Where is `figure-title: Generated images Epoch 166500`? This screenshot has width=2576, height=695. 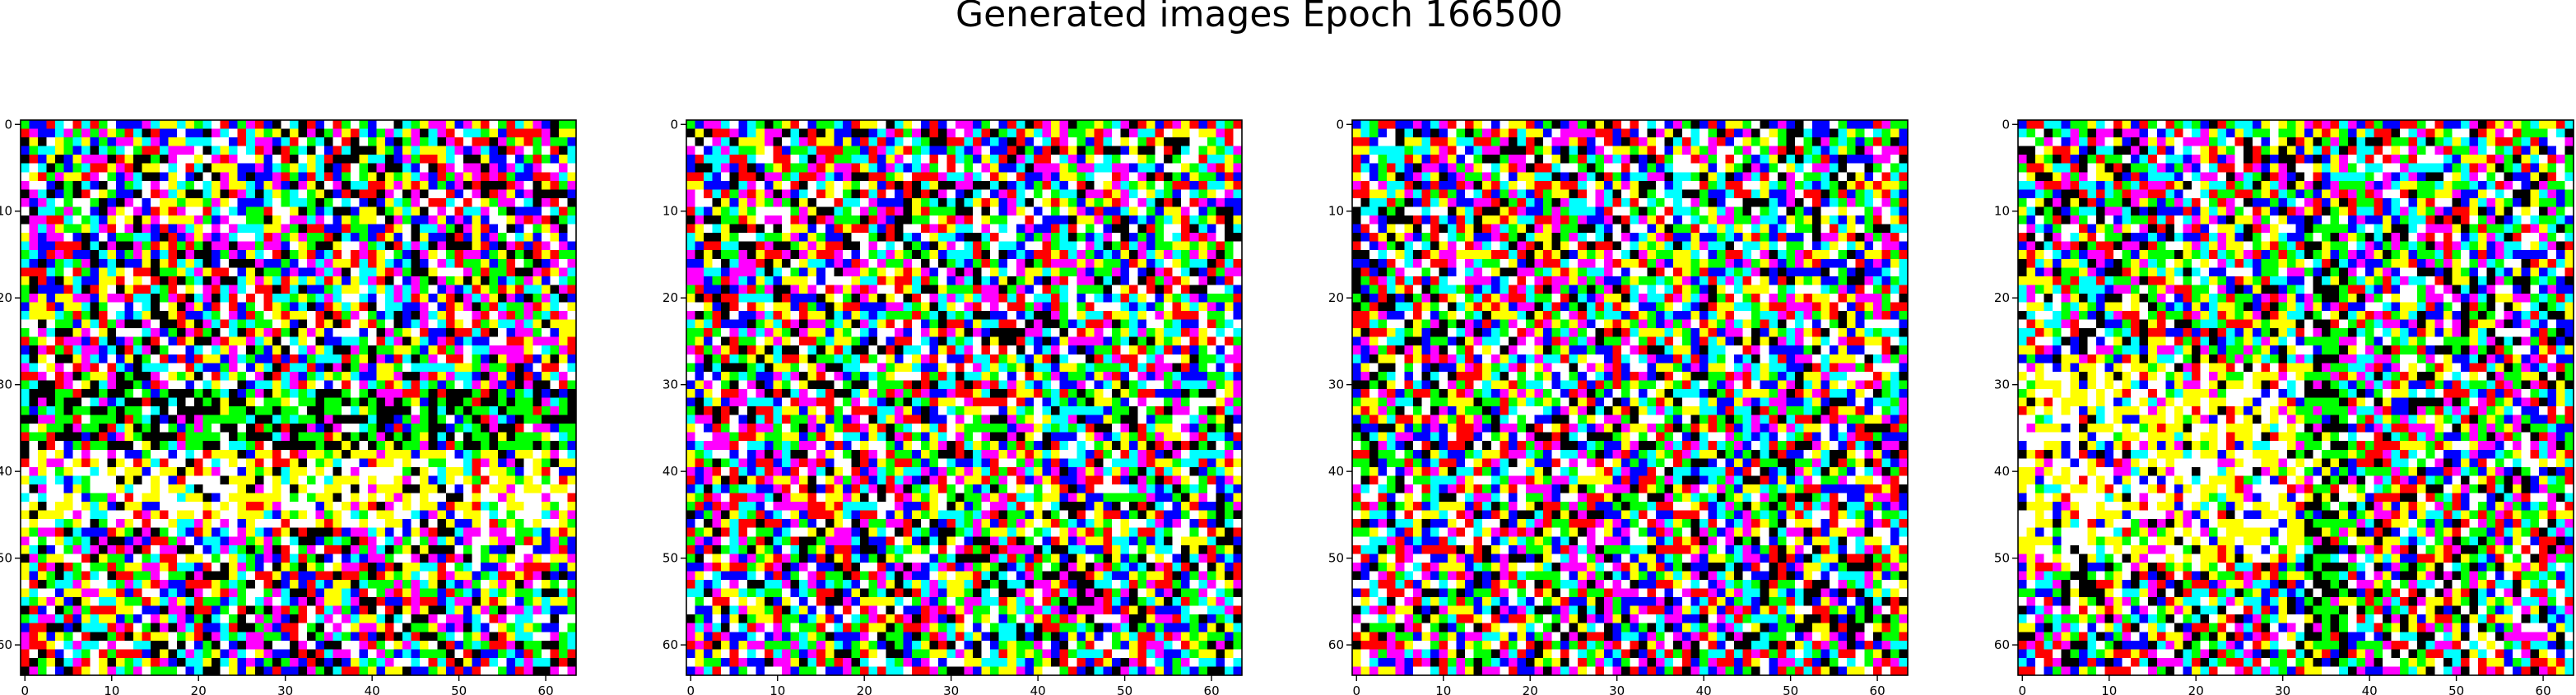
figure-title: Generated images Epoch 166500 is located at coordinates (1259, 17).